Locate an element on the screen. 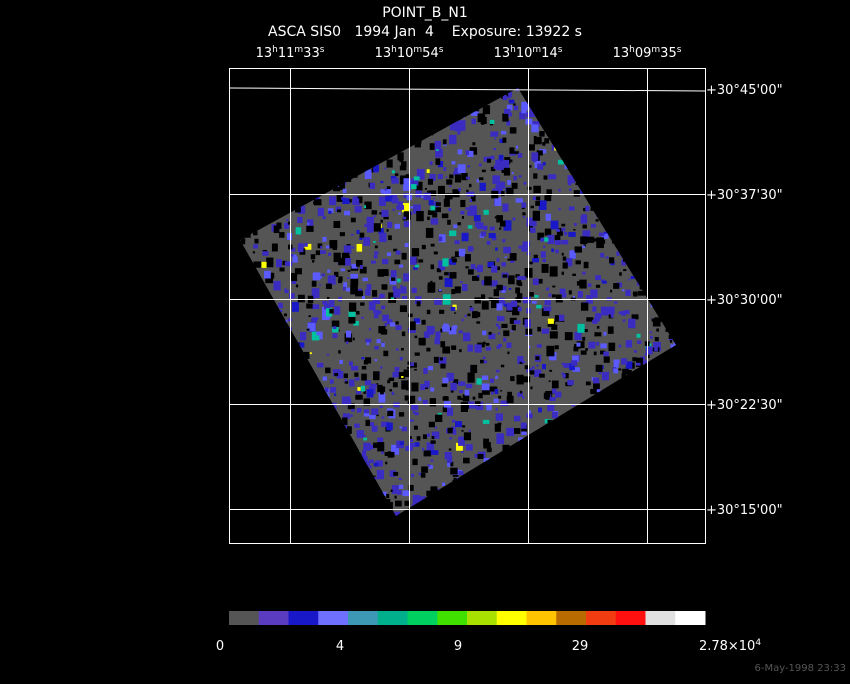 Image resolution: width=850 pixels, height=684 pixels. superscript: s is located at coordinates (560, 50).